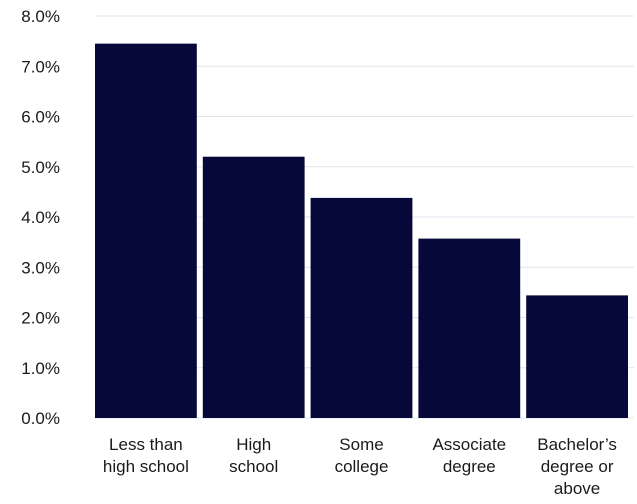 This screenshot has height=504, width=637. What do you see at coordinates (40, 318) in the screenshot?
I see `y-tick-label: 2.0%` at bounding box center [40, 318].